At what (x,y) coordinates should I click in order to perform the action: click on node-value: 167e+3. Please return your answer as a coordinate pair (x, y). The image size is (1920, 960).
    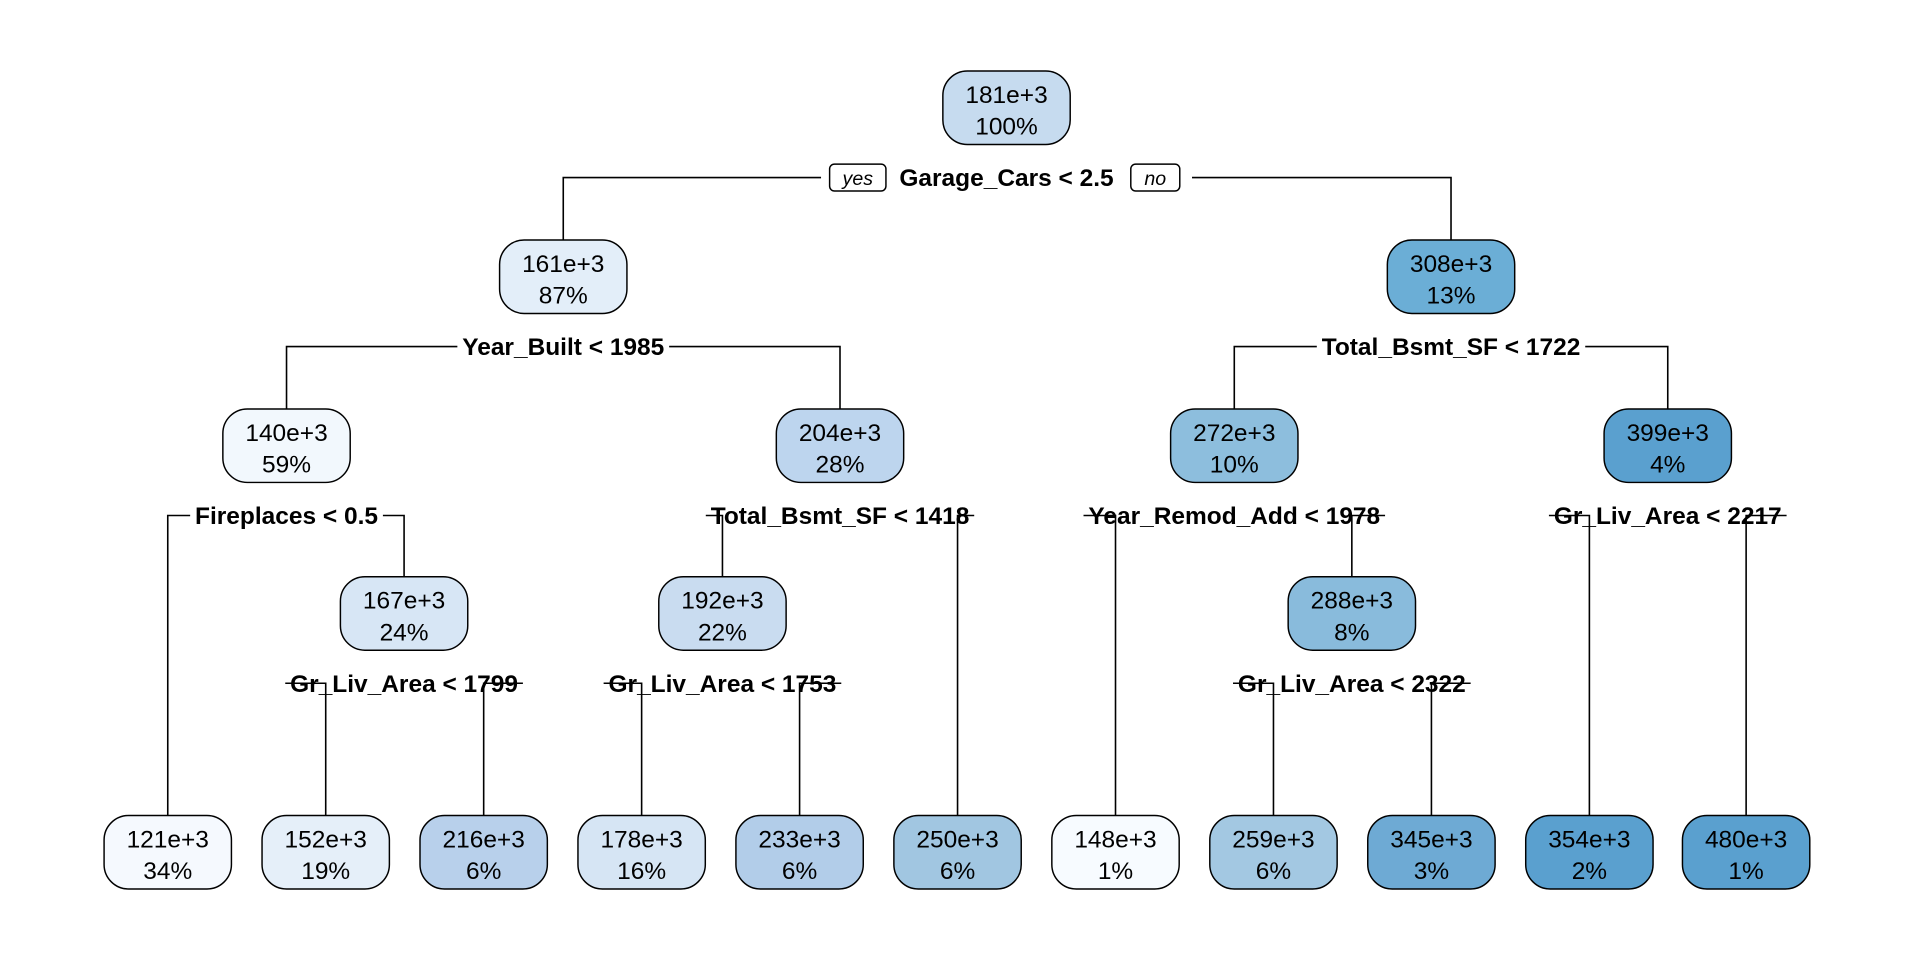
    Looking at the image, I should click on (404, 601).